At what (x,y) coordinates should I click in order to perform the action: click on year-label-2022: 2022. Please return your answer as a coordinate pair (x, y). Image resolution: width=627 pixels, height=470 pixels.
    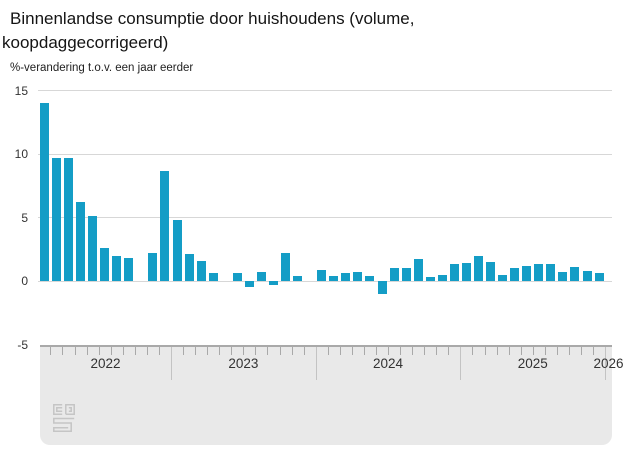
    Looking at the image, I should click on (105, 363).